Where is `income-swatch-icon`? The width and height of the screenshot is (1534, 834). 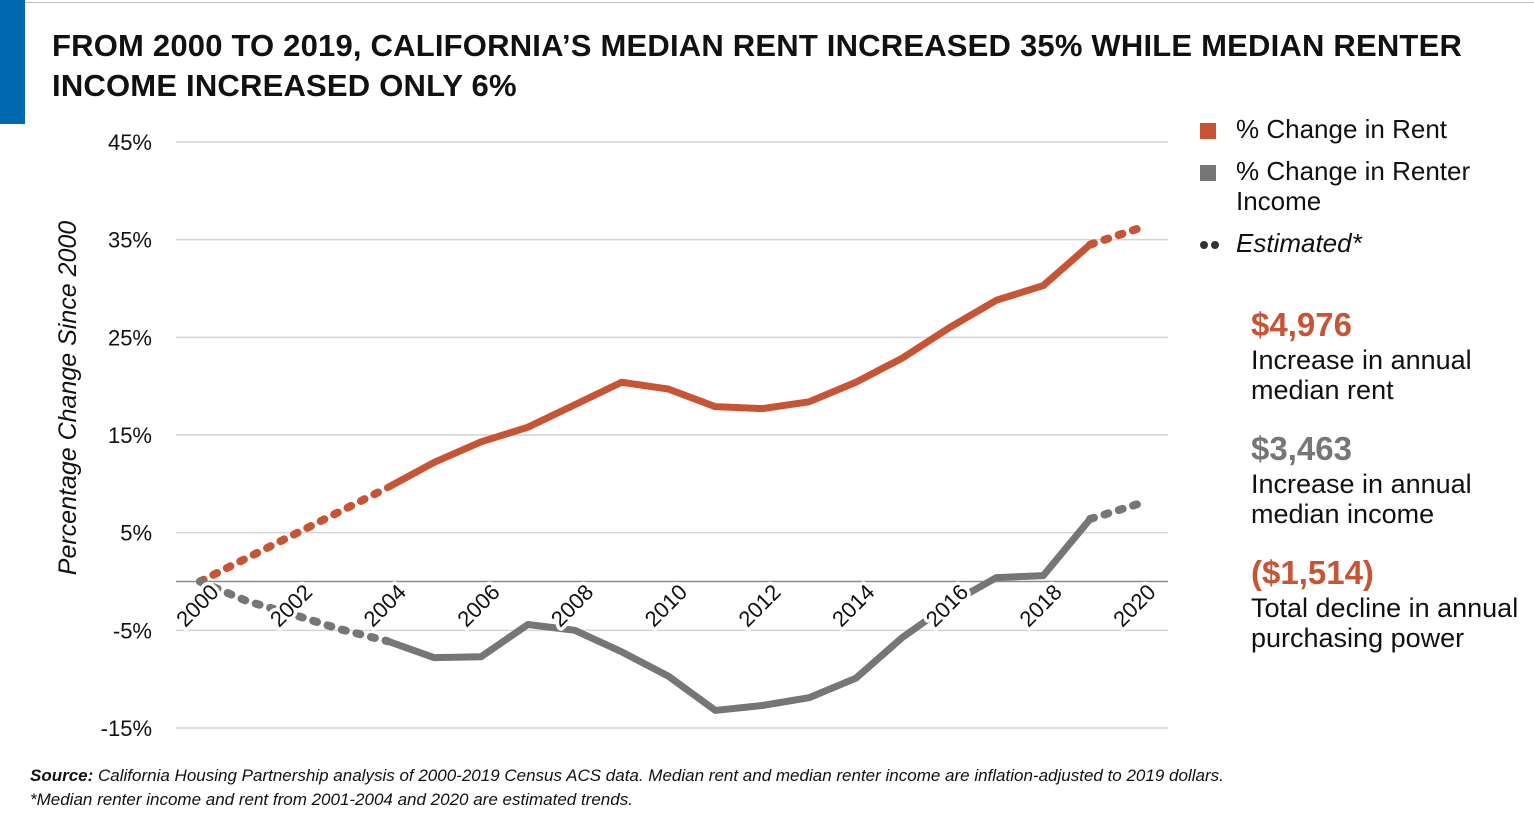
income-swatch-icon is located at coordinates (1208, 173).